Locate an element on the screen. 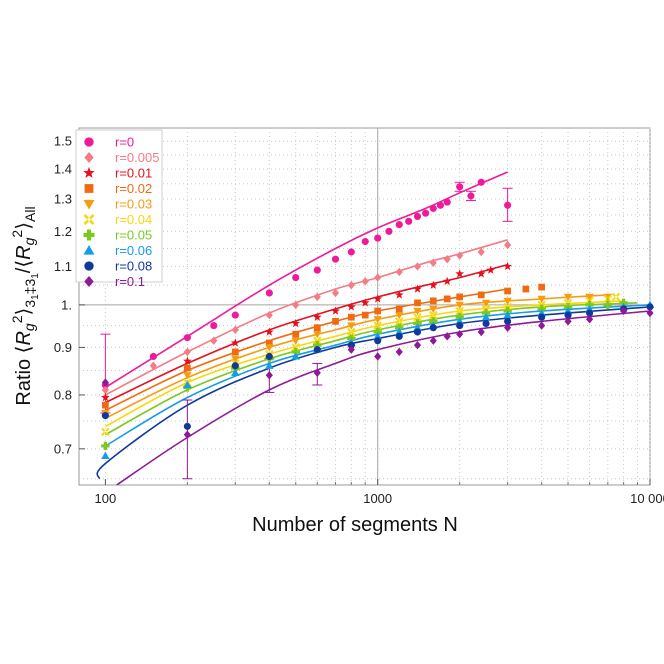  legend-label: r=0.01 is located at coordinates (133, 173).